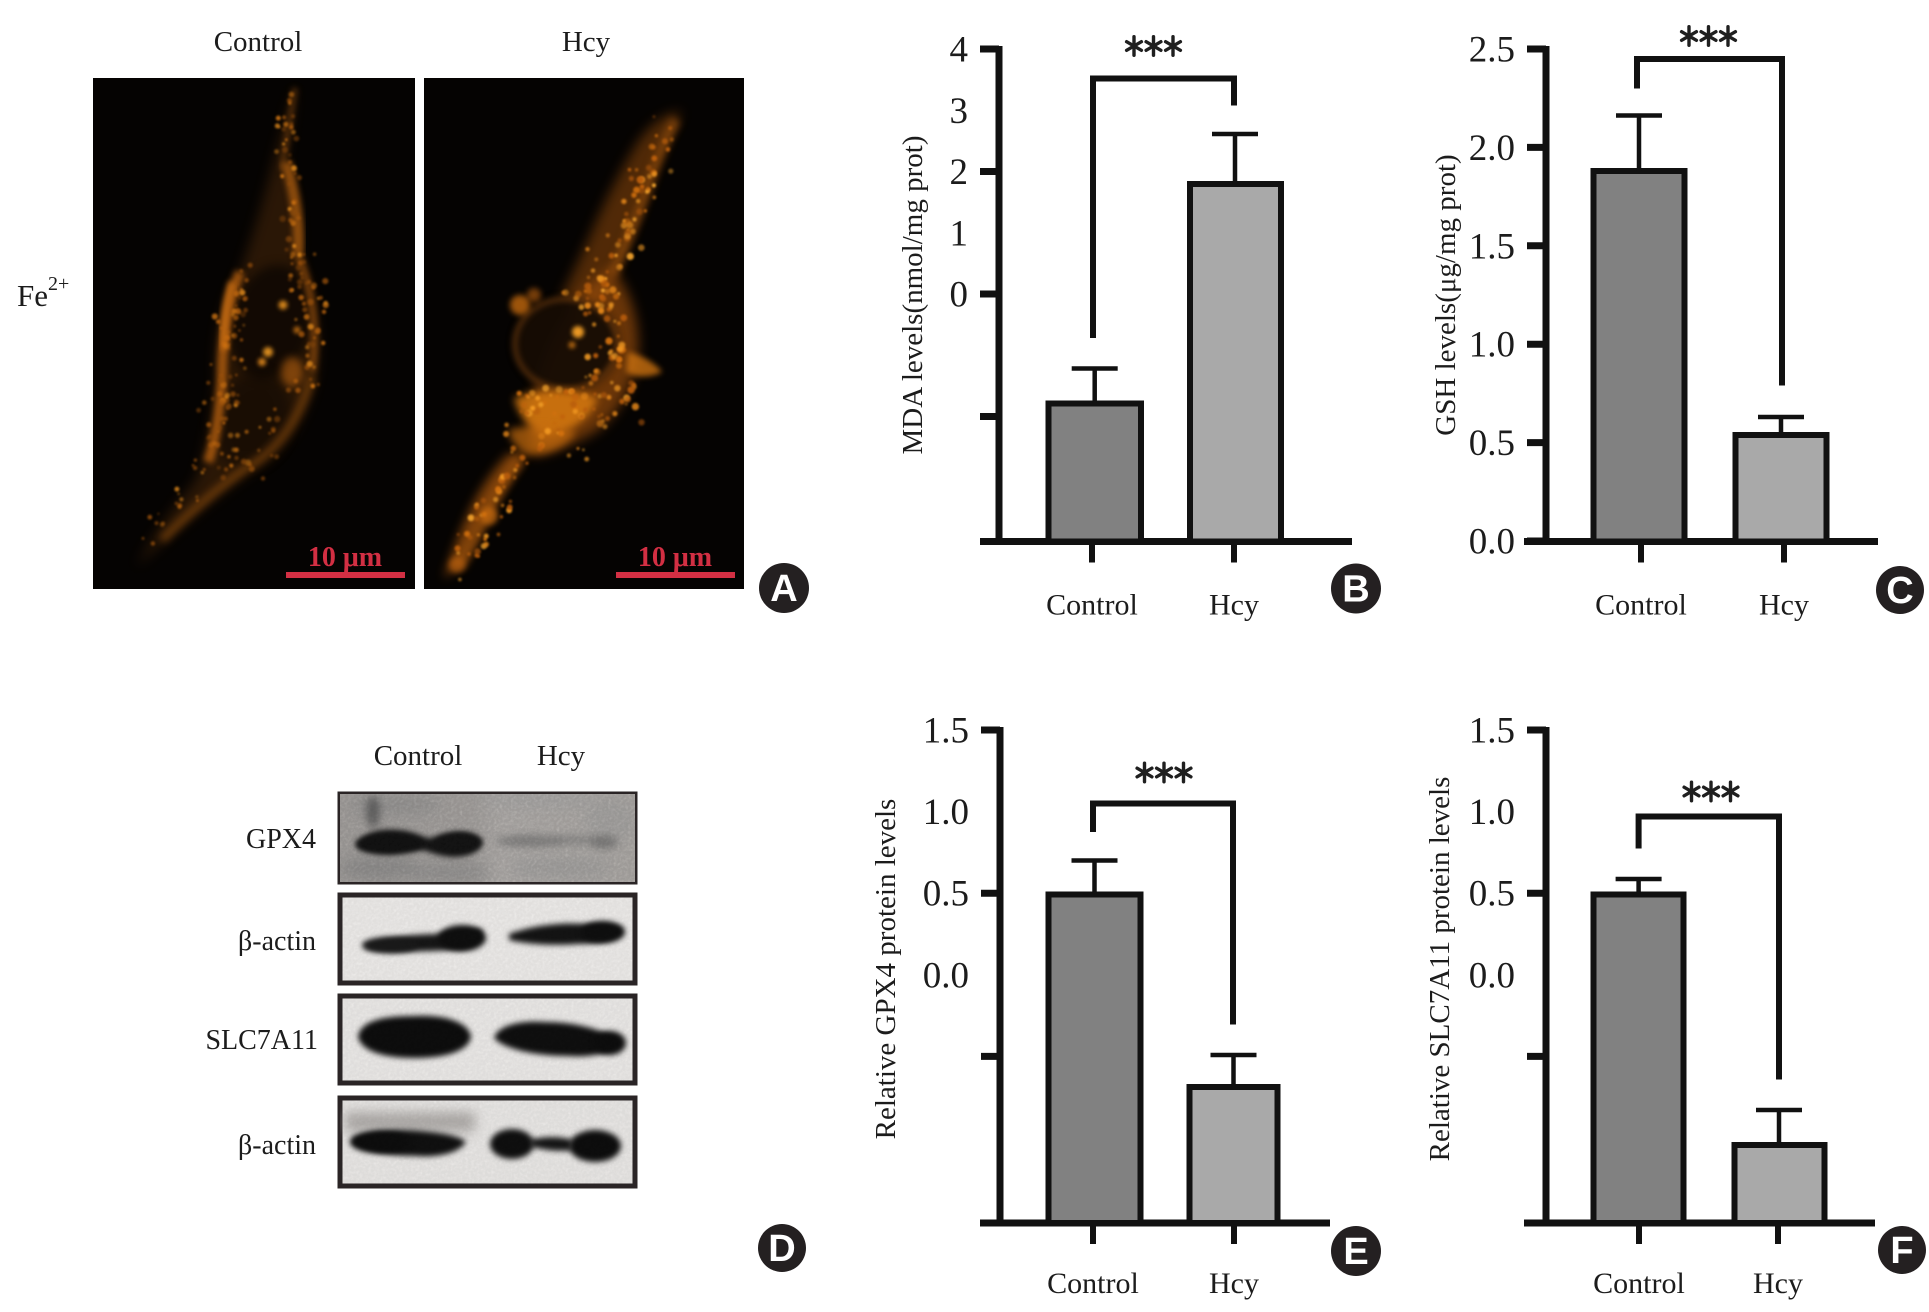 This screenshot has height=1312, width=1929. What do you see at coordinates (261, 1040) in the screenshot?
I see `svg-text: SLC7A11` at bounding box center [261, 1040].